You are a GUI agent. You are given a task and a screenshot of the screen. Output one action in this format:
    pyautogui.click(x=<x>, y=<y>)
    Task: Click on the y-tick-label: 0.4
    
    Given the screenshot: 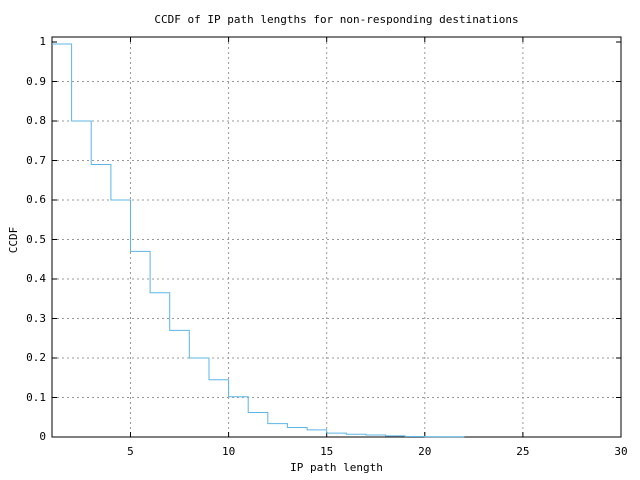 What is the action you would take?
    pyautogui.click(x=36, y=278)
    